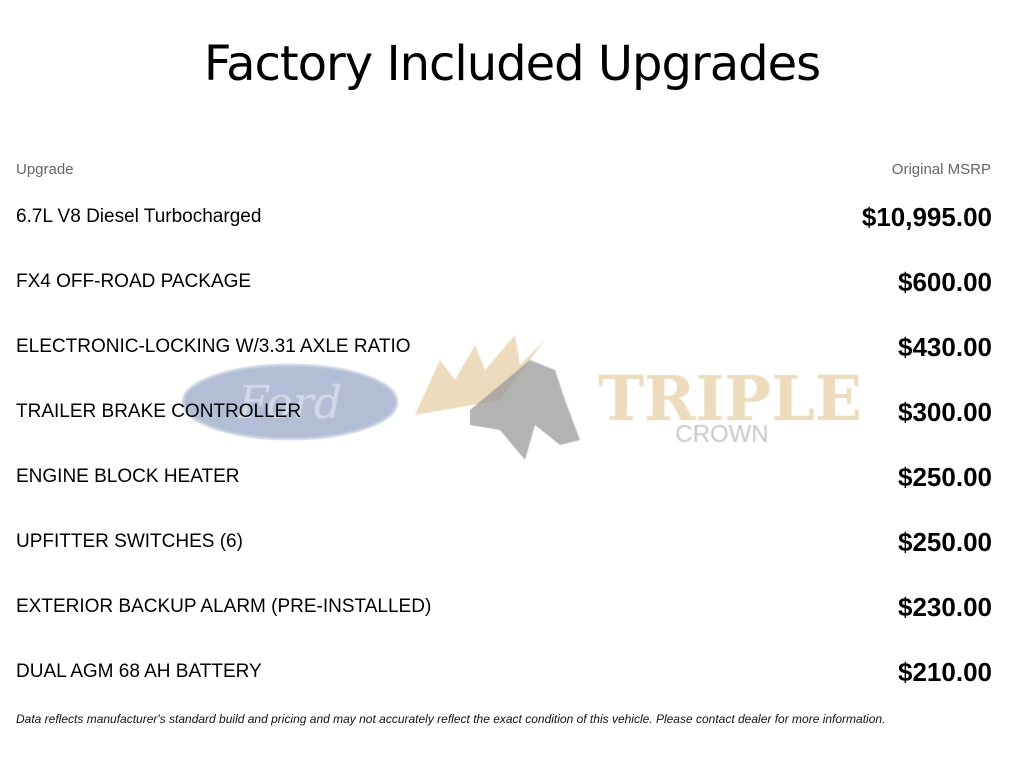 The height and width of the screenshot is (768, 1024). I want to click on table-row: DUAL AGM 68 AH BATTERY $210.00, so click(504, 672).